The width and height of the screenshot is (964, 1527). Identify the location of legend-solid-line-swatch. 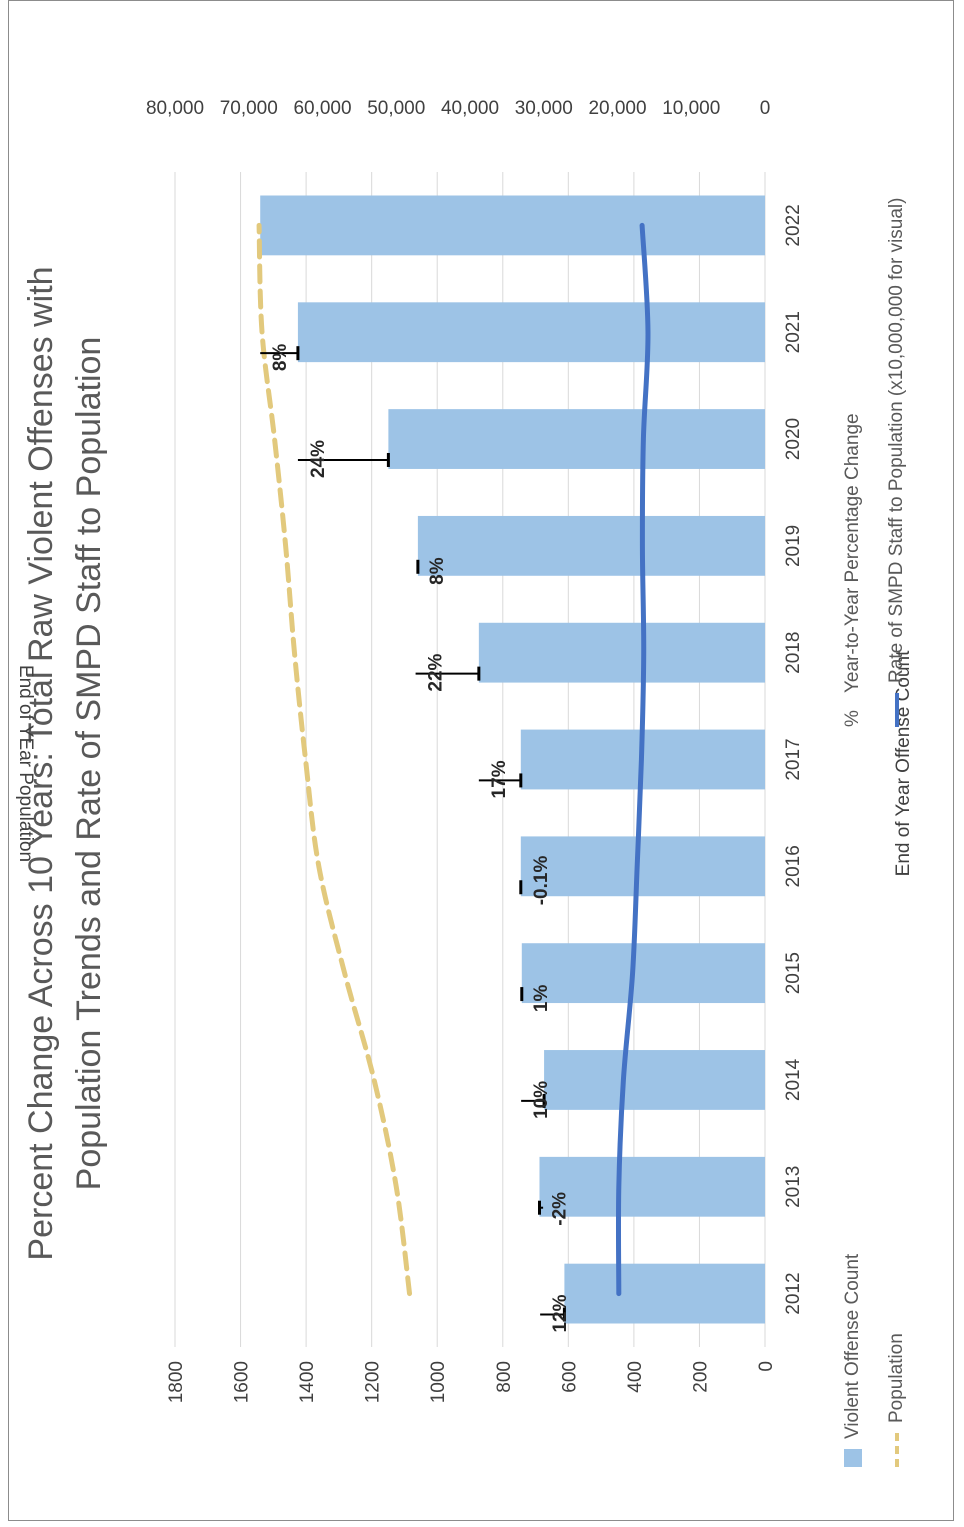
(896, 710).